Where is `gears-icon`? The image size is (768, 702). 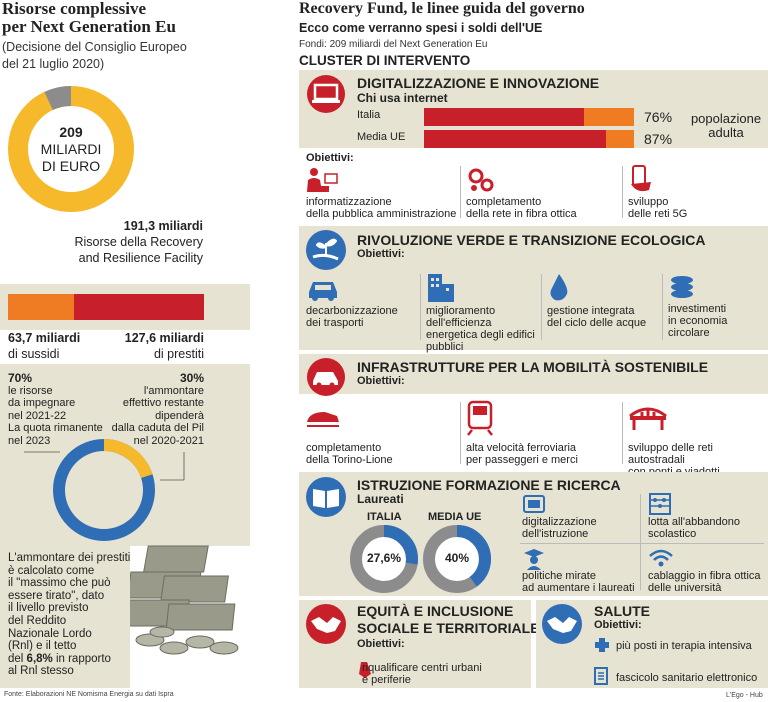 gears-icon is located at coordinates (481, 180).